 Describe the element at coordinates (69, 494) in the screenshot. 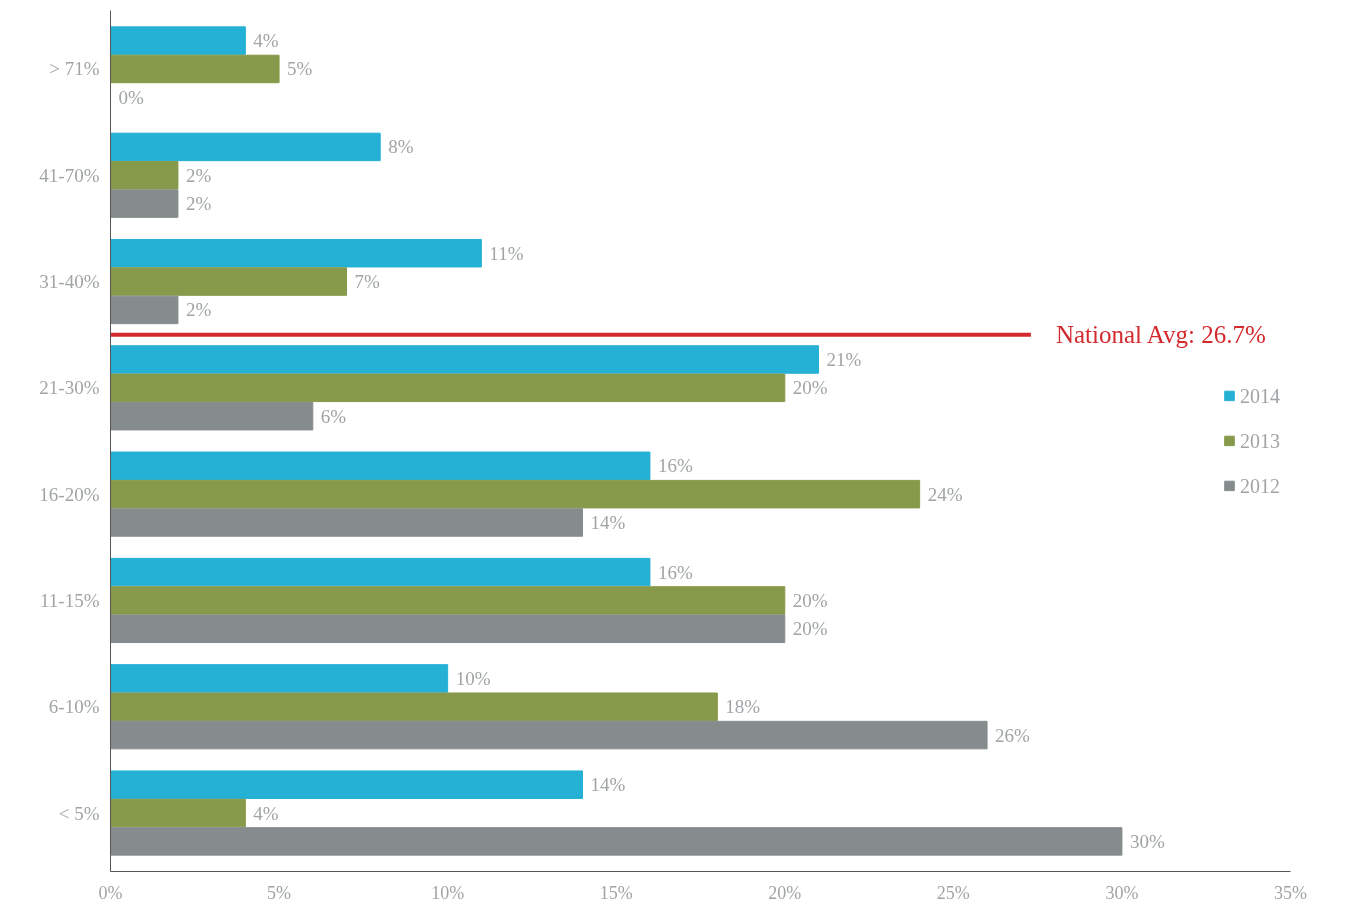

I see `y-tick-label: 16-20%` at that location.